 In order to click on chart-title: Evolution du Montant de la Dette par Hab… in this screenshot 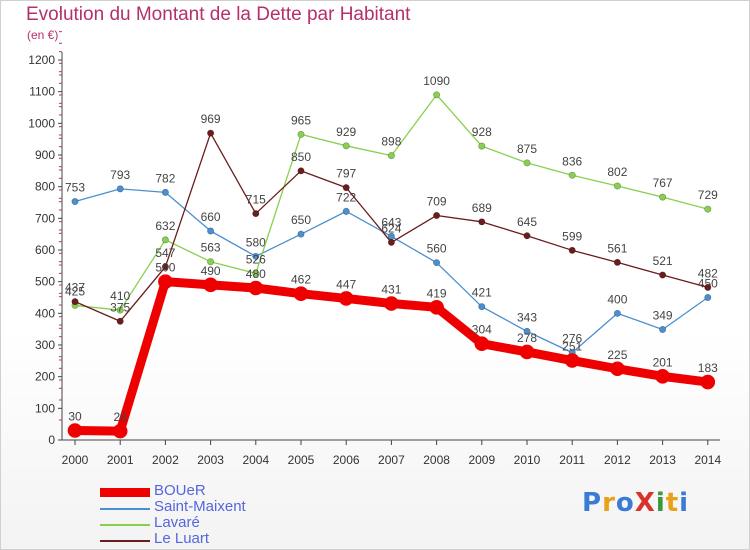, I will do `click(218, 14)`.